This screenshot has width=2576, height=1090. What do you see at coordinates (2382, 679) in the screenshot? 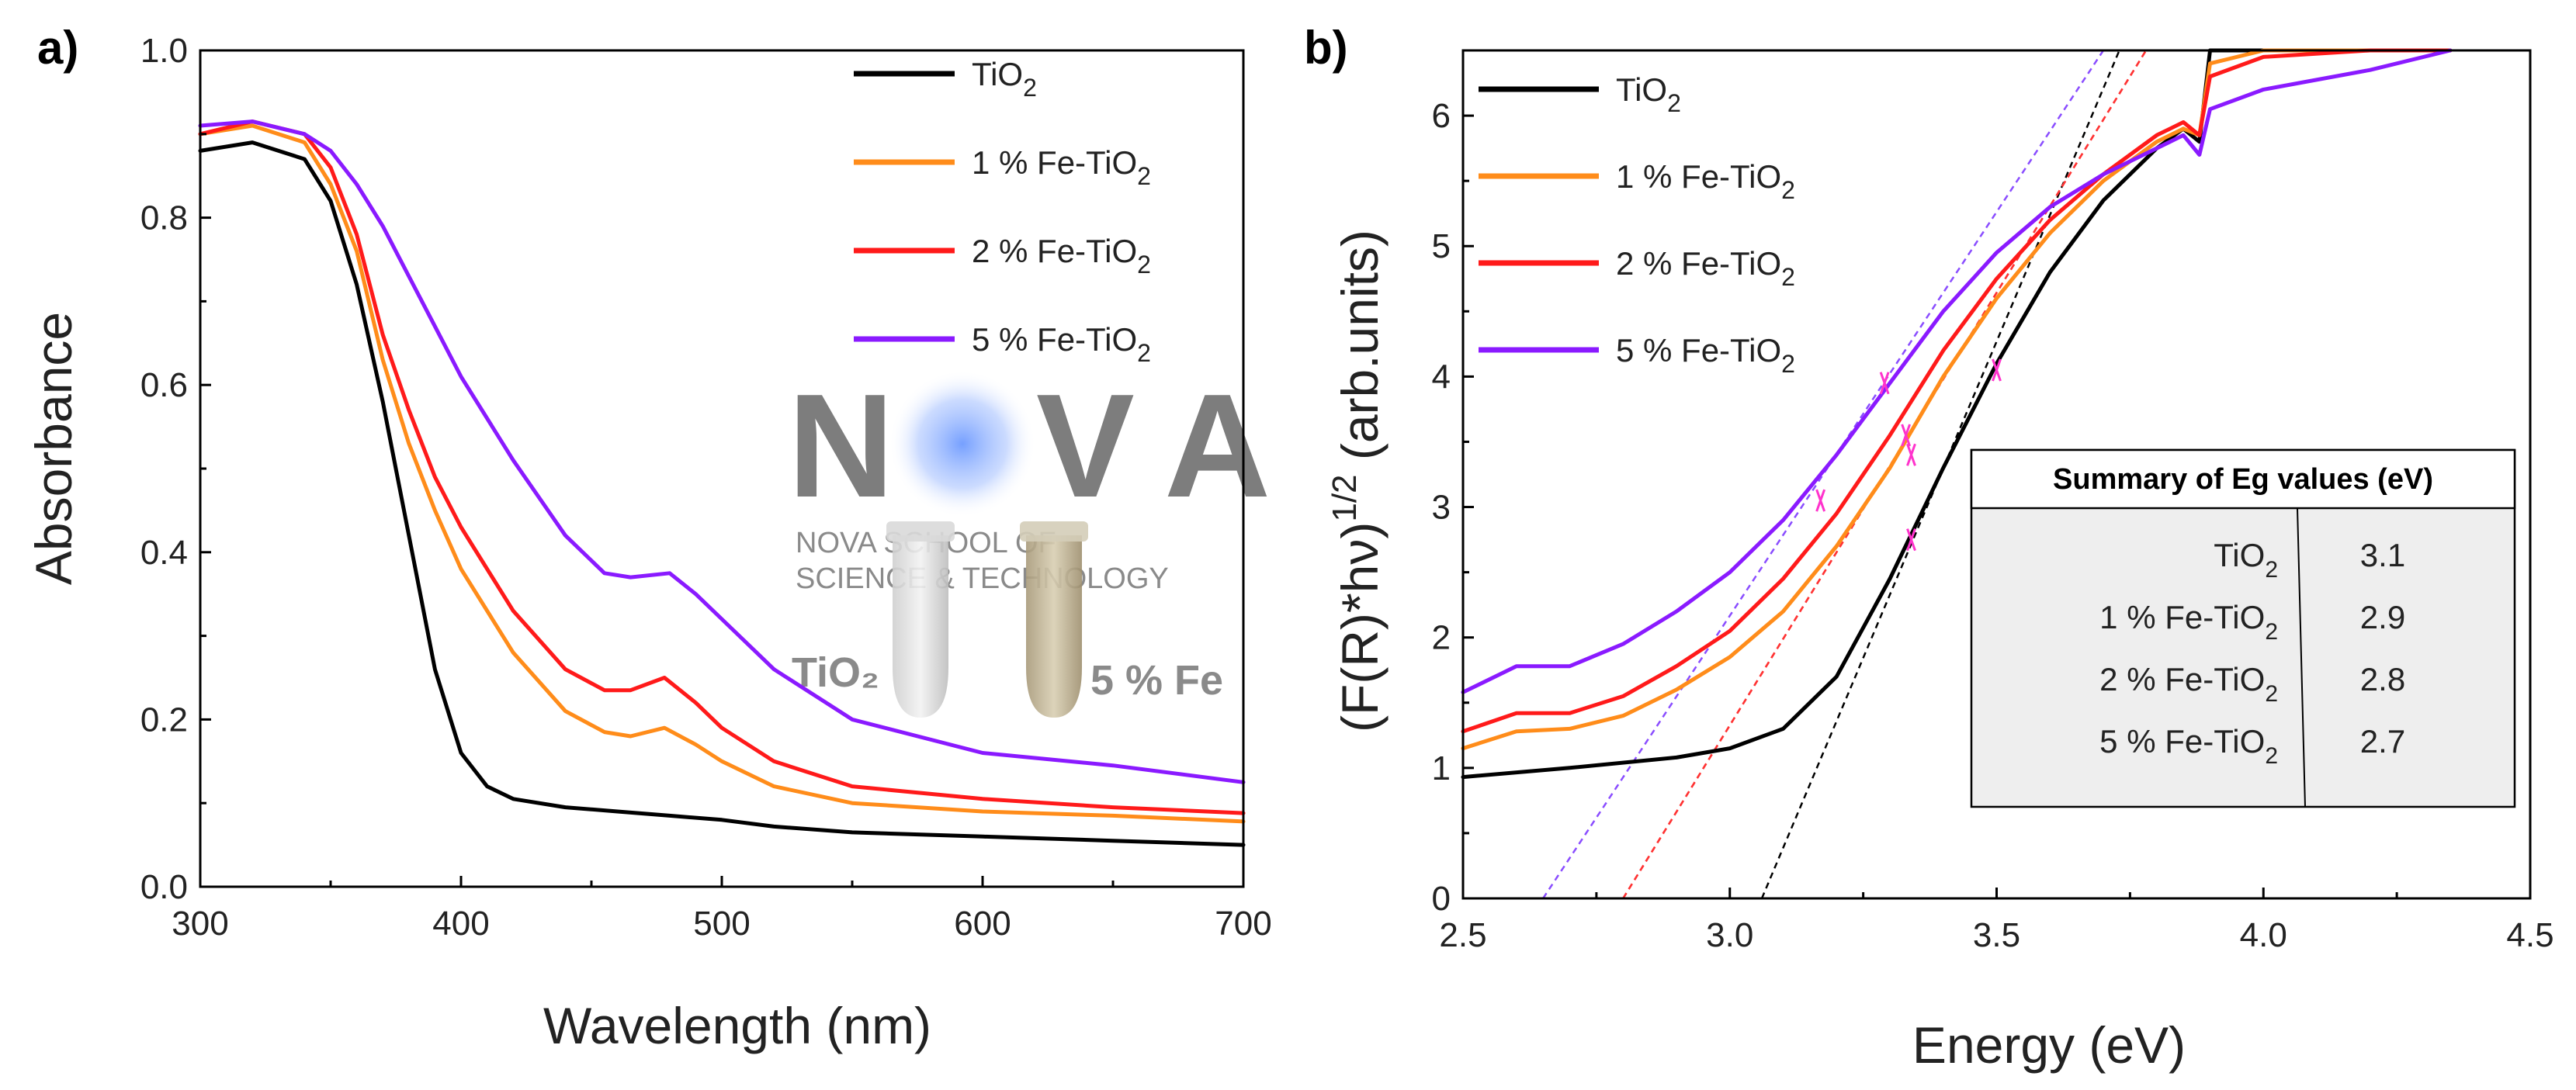
I see `table-eg-value: 2.8` at bounding box center [2382, 679].